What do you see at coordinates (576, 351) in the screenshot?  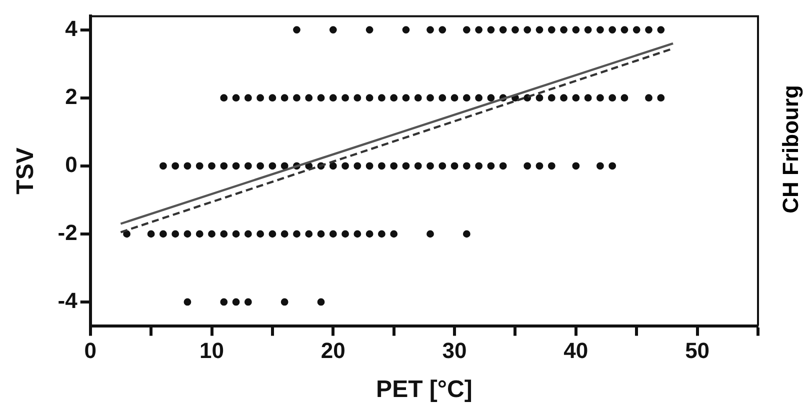 I see `x-tick-label: 40` at bounding box center [576, 351].